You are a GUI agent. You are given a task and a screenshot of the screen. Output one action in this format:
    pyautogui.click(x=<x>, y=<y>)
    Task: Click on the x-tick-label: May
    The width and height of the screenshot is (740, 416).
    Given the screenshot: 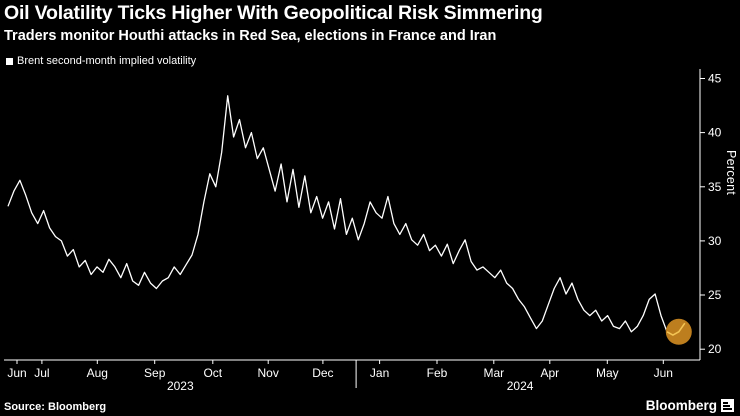 What is the action you would take?
    pyautogui.click(x=607, y=373)
    